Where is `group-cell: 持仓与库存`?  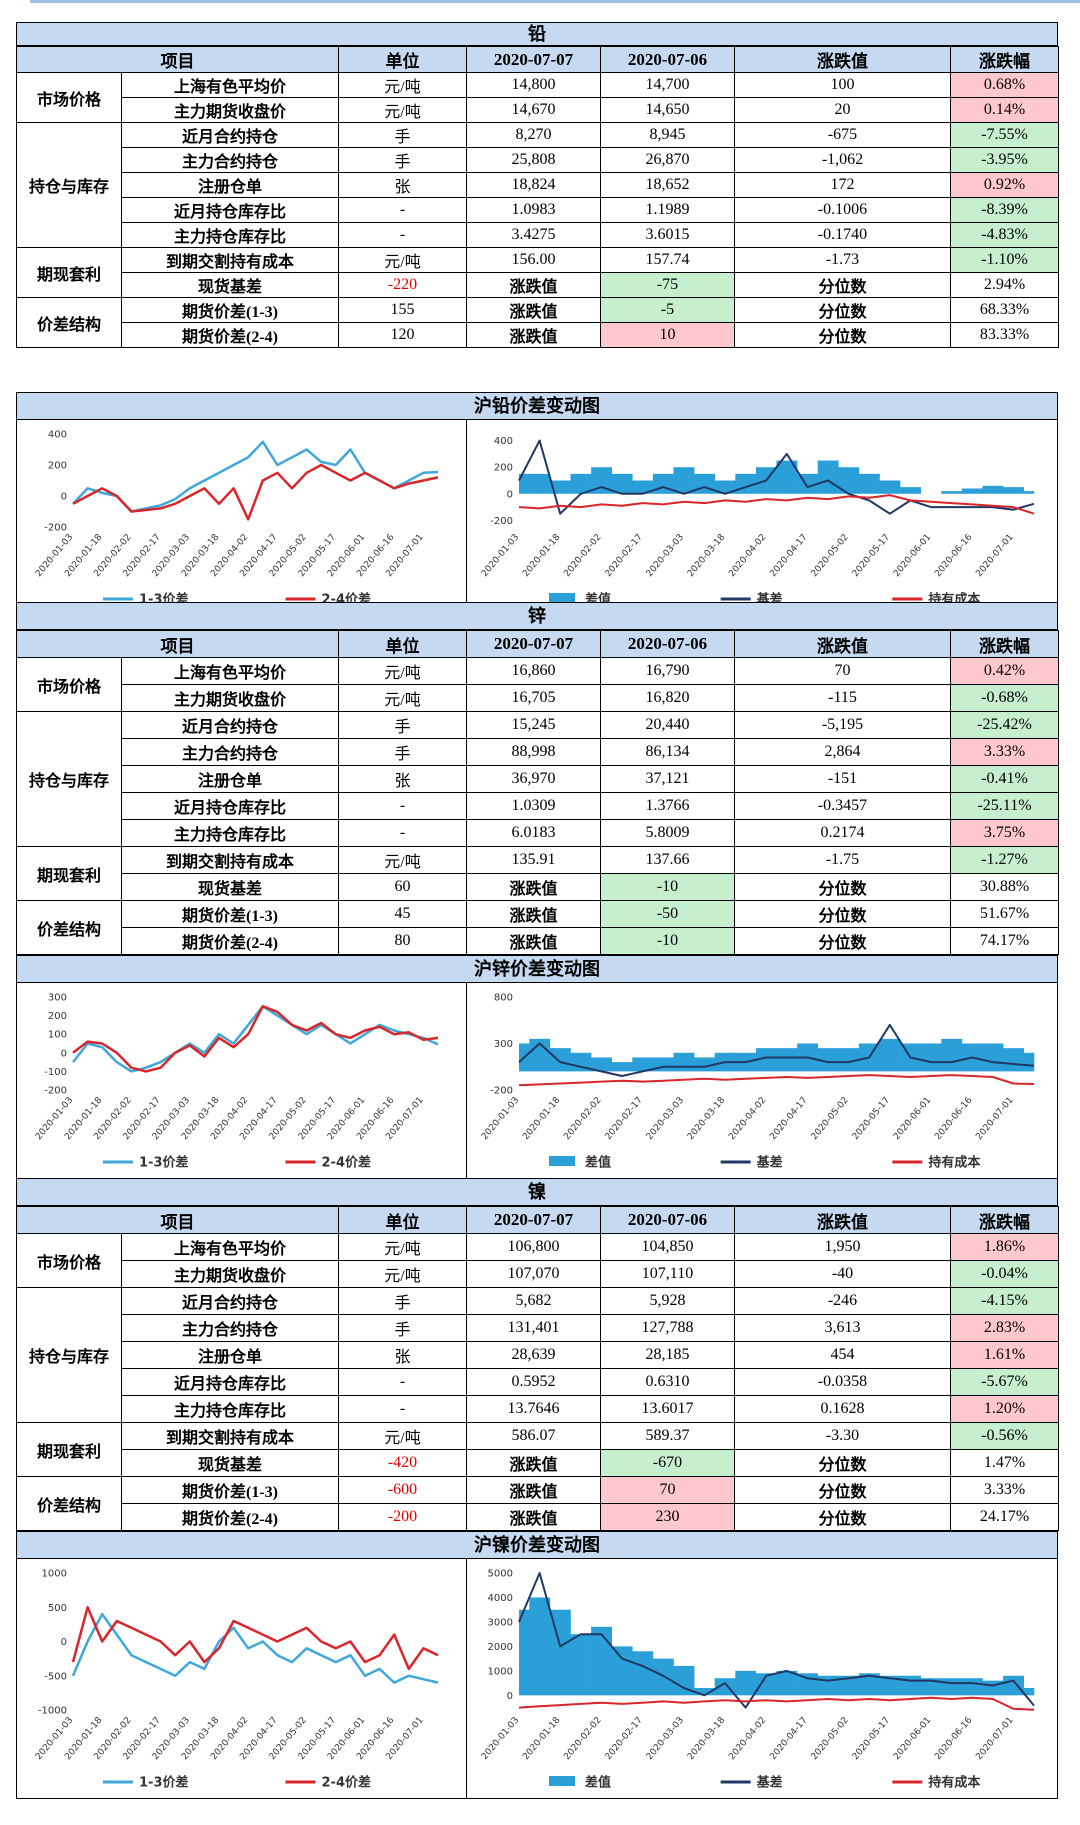 group-cell: 持仓与库存 is located at coordinates (69, 779).